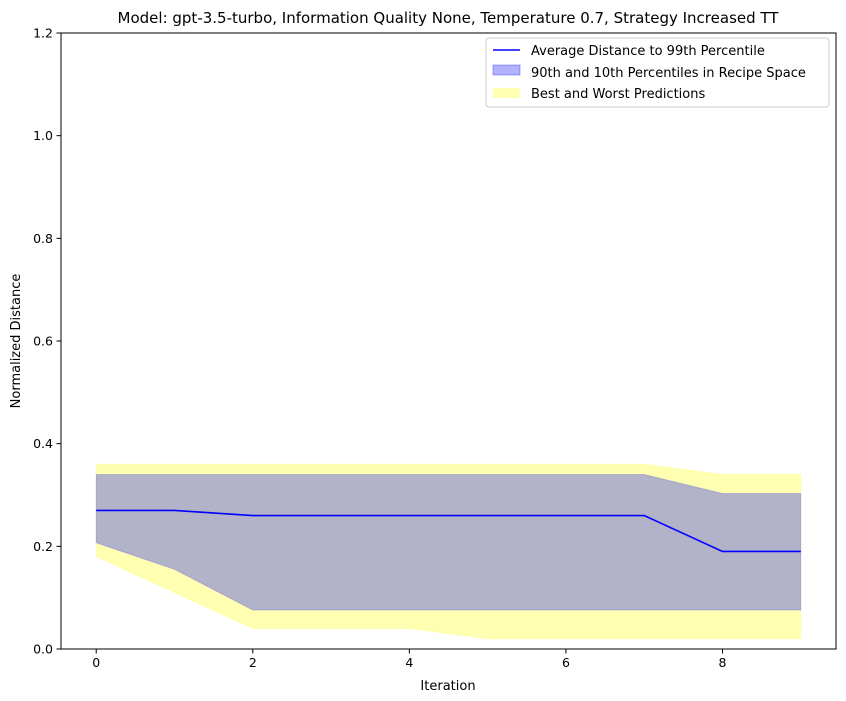 The width and height of the screenshot is (846, 701). I want to click on legend-frame, so click(657, 72).